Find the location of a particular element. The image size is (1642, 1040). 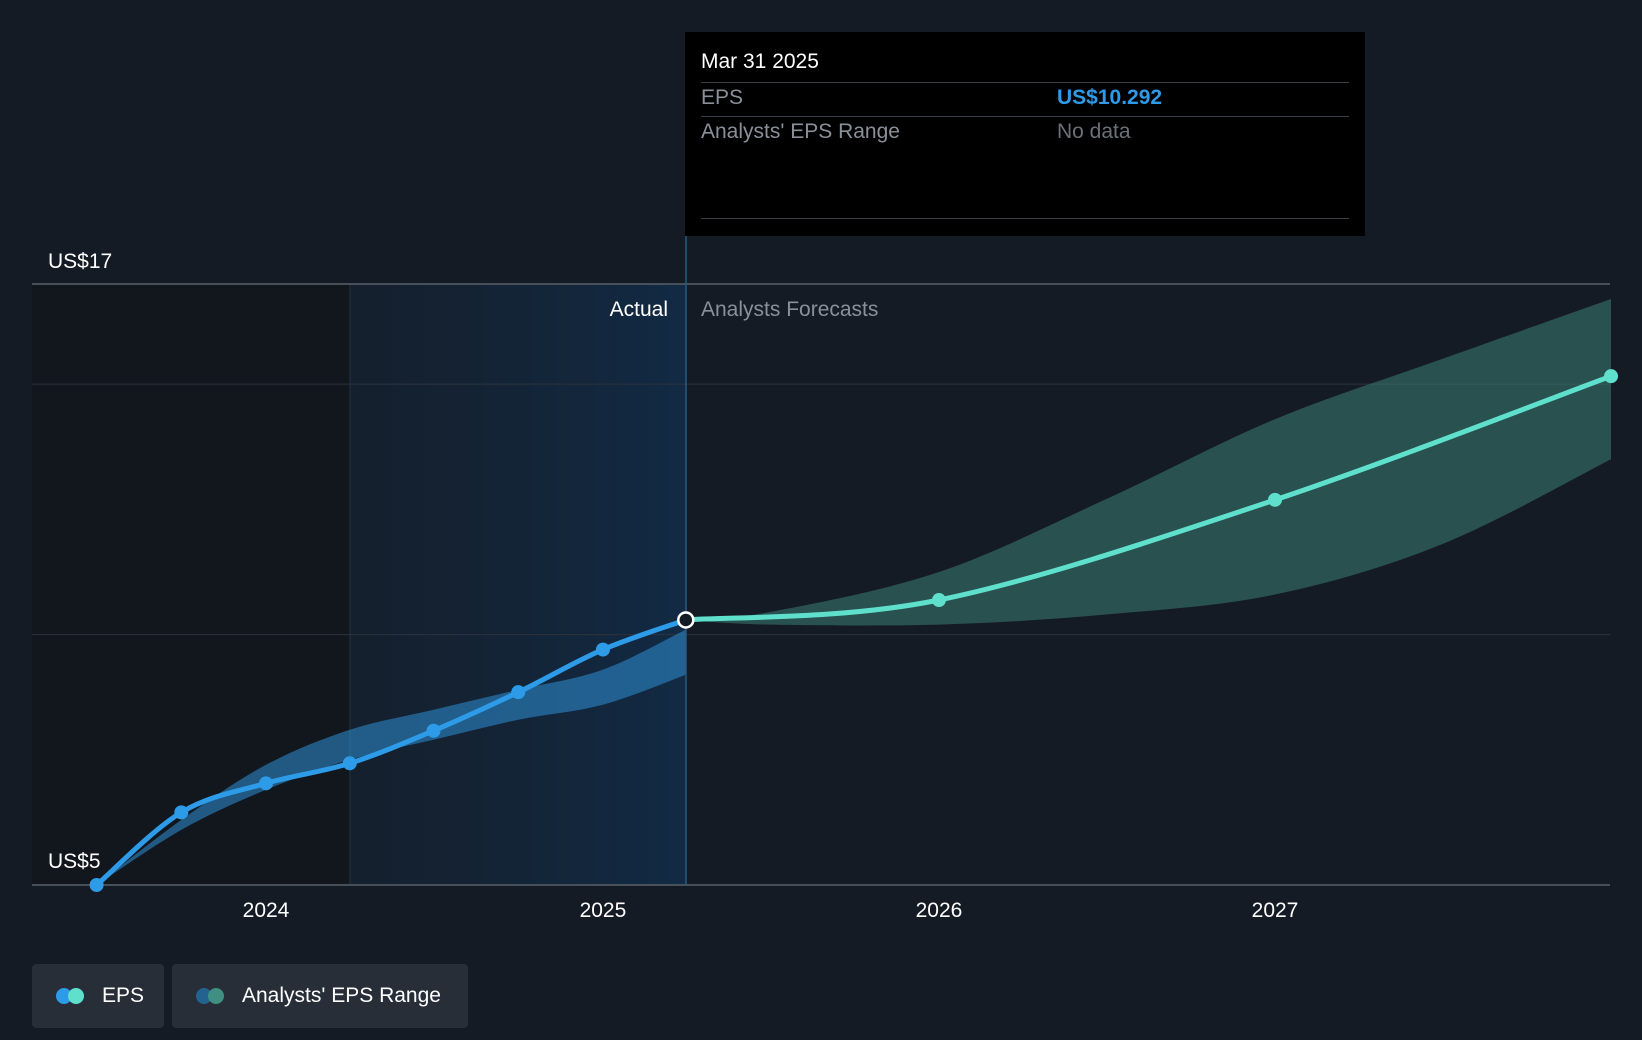

x-tick-label: 2024 is located at coordinates (266, 910).